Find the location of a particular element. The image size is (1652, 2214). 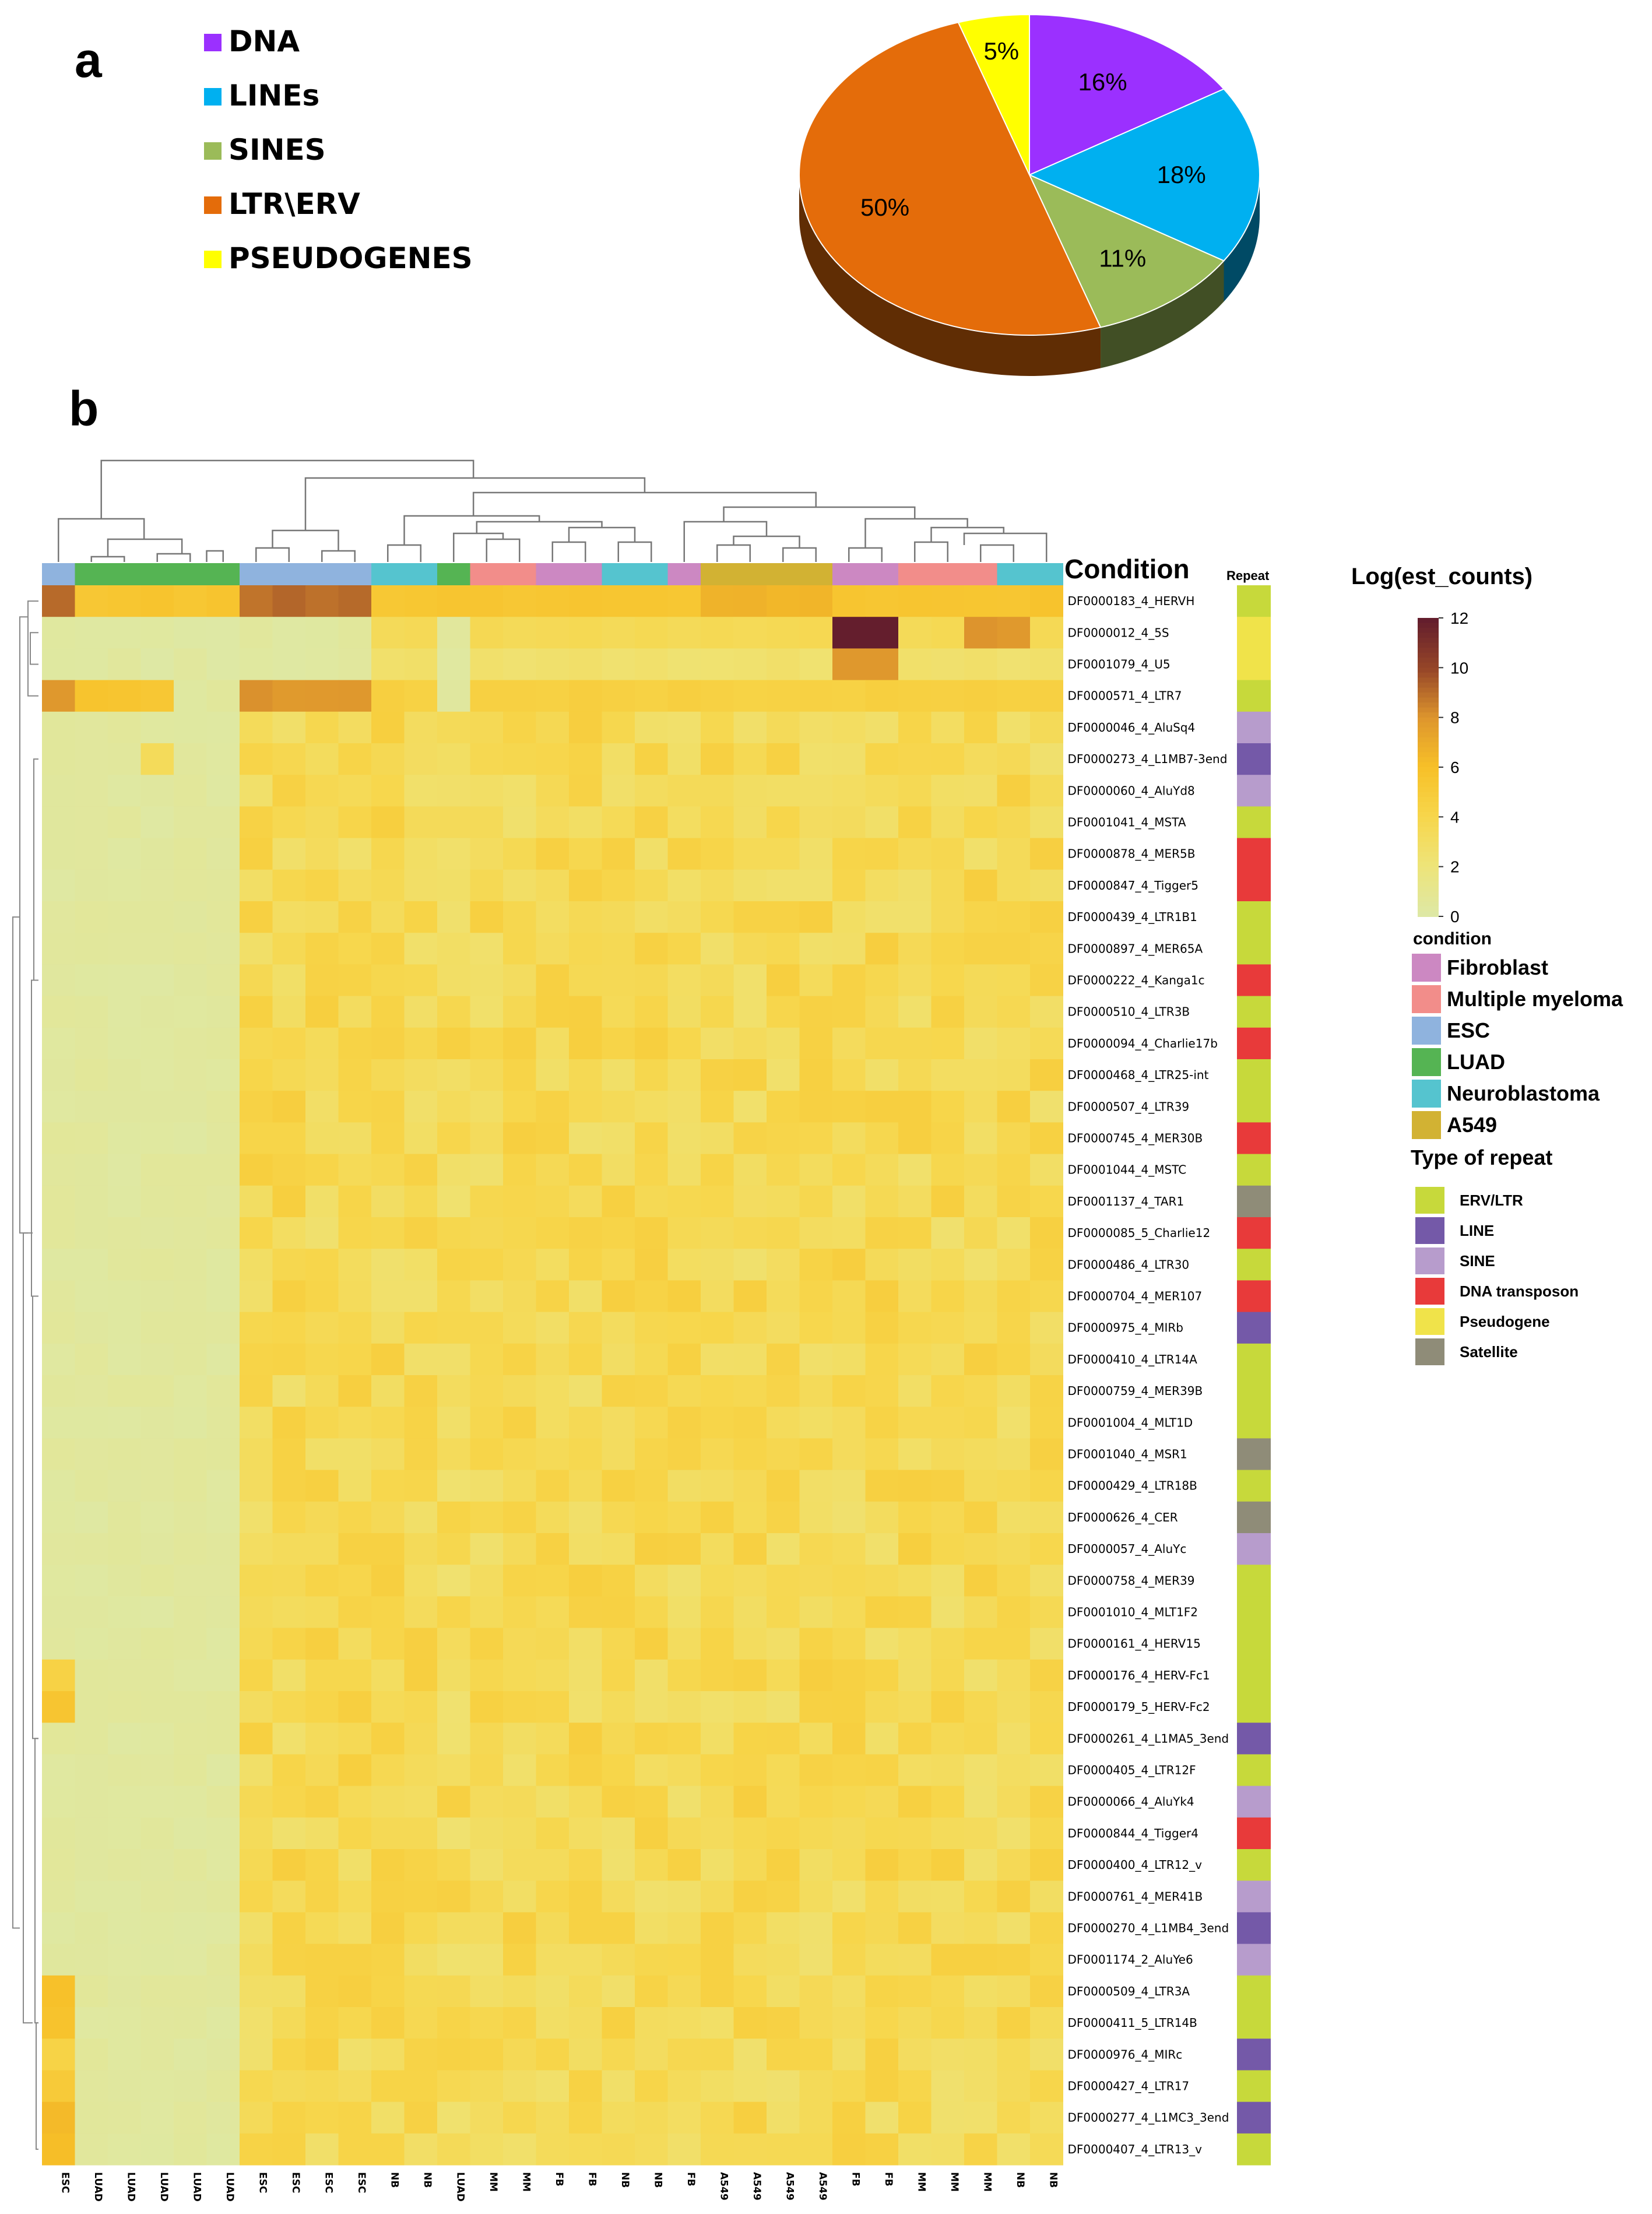

row-label: DF0000176_4_HERV-Fc1 is located at coordinates (1139, 1675).